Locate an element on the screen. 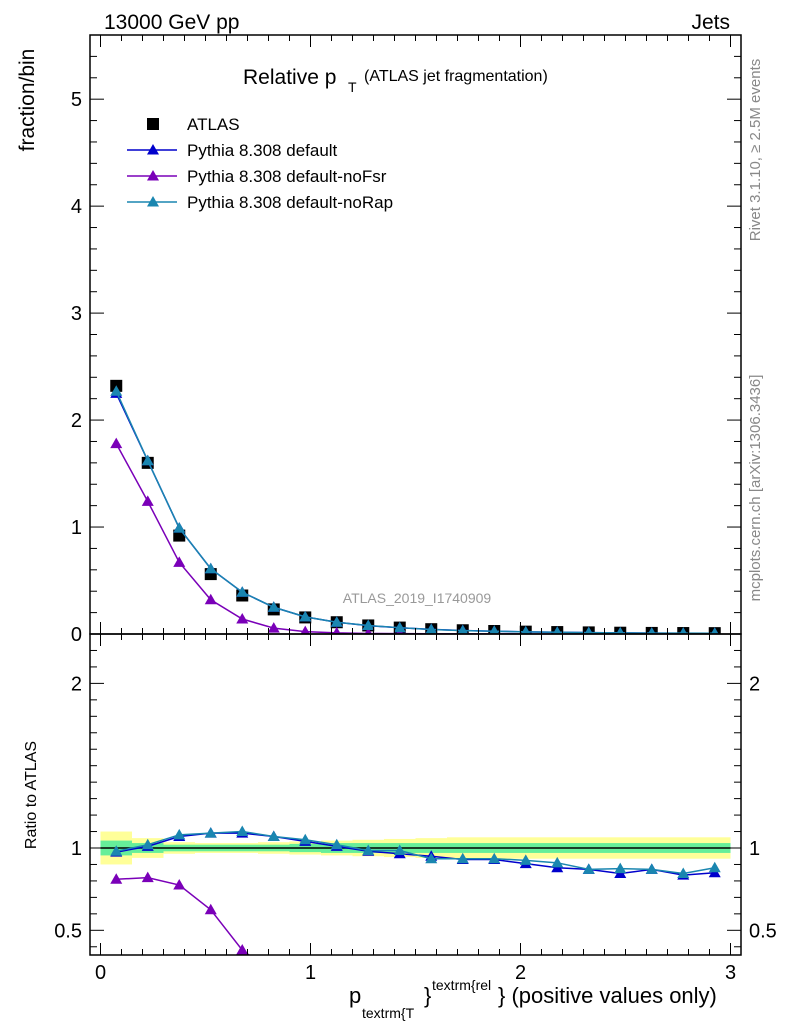  legend-label-pythia-8-308-default-nofsr: Pythia 8.308 default-noFsr is located at coordinates (287, 176).